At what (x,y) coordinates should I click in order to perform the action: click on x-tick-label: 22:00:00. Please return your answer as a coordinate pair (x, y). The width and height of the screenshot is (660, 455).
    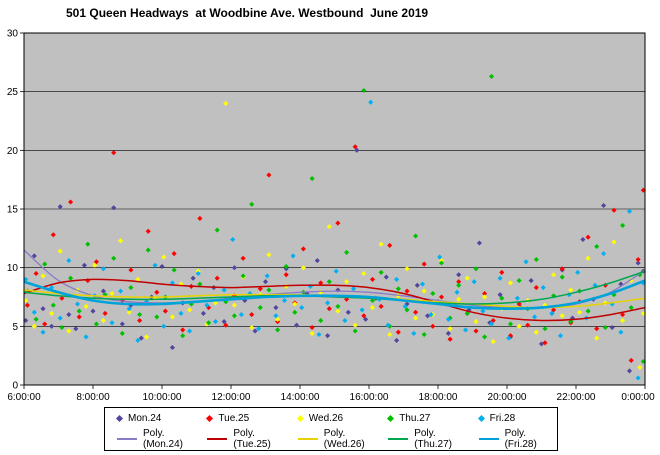
    Looking at the image, I should click on (576, 397).